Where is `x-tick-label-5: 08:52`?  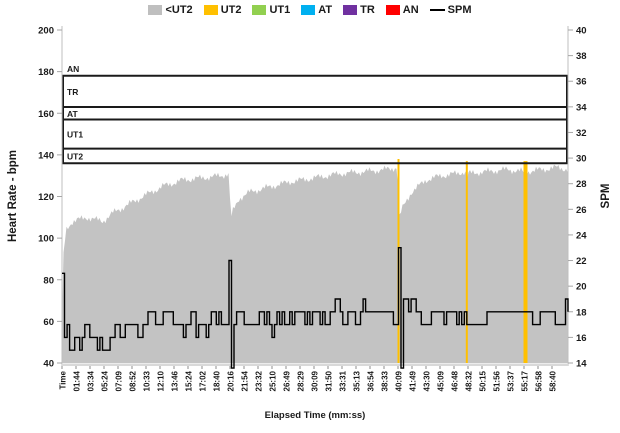 x-tick-label-5: 08:52 is located at coordinates (133, 380).